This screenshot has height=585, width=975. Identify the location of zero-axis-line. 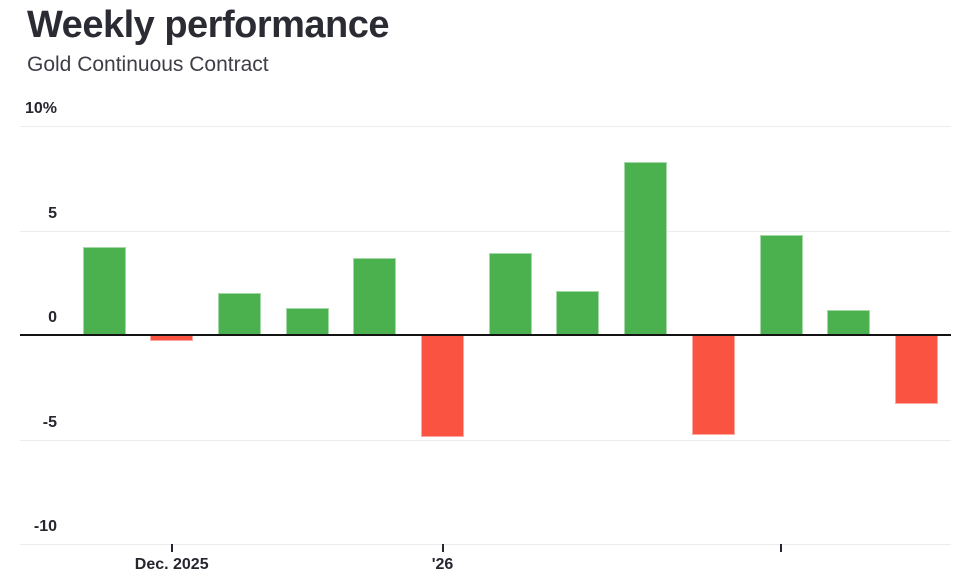
(485, 335).